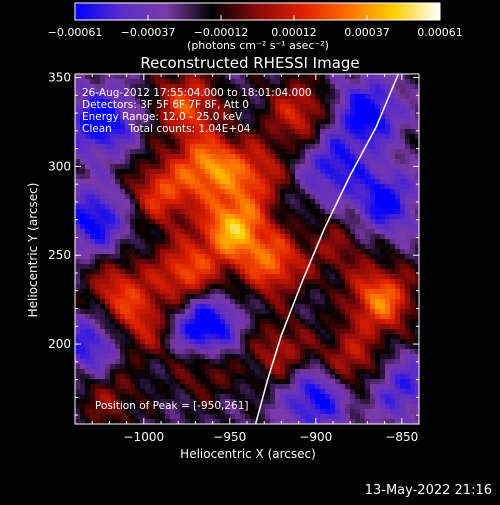 The height and width of the screenshot is (505, 500). What do you see at coordinates (59, 166) in the screenshot?
I see `y-tick-label: 300` at bounding box center [59, 166].